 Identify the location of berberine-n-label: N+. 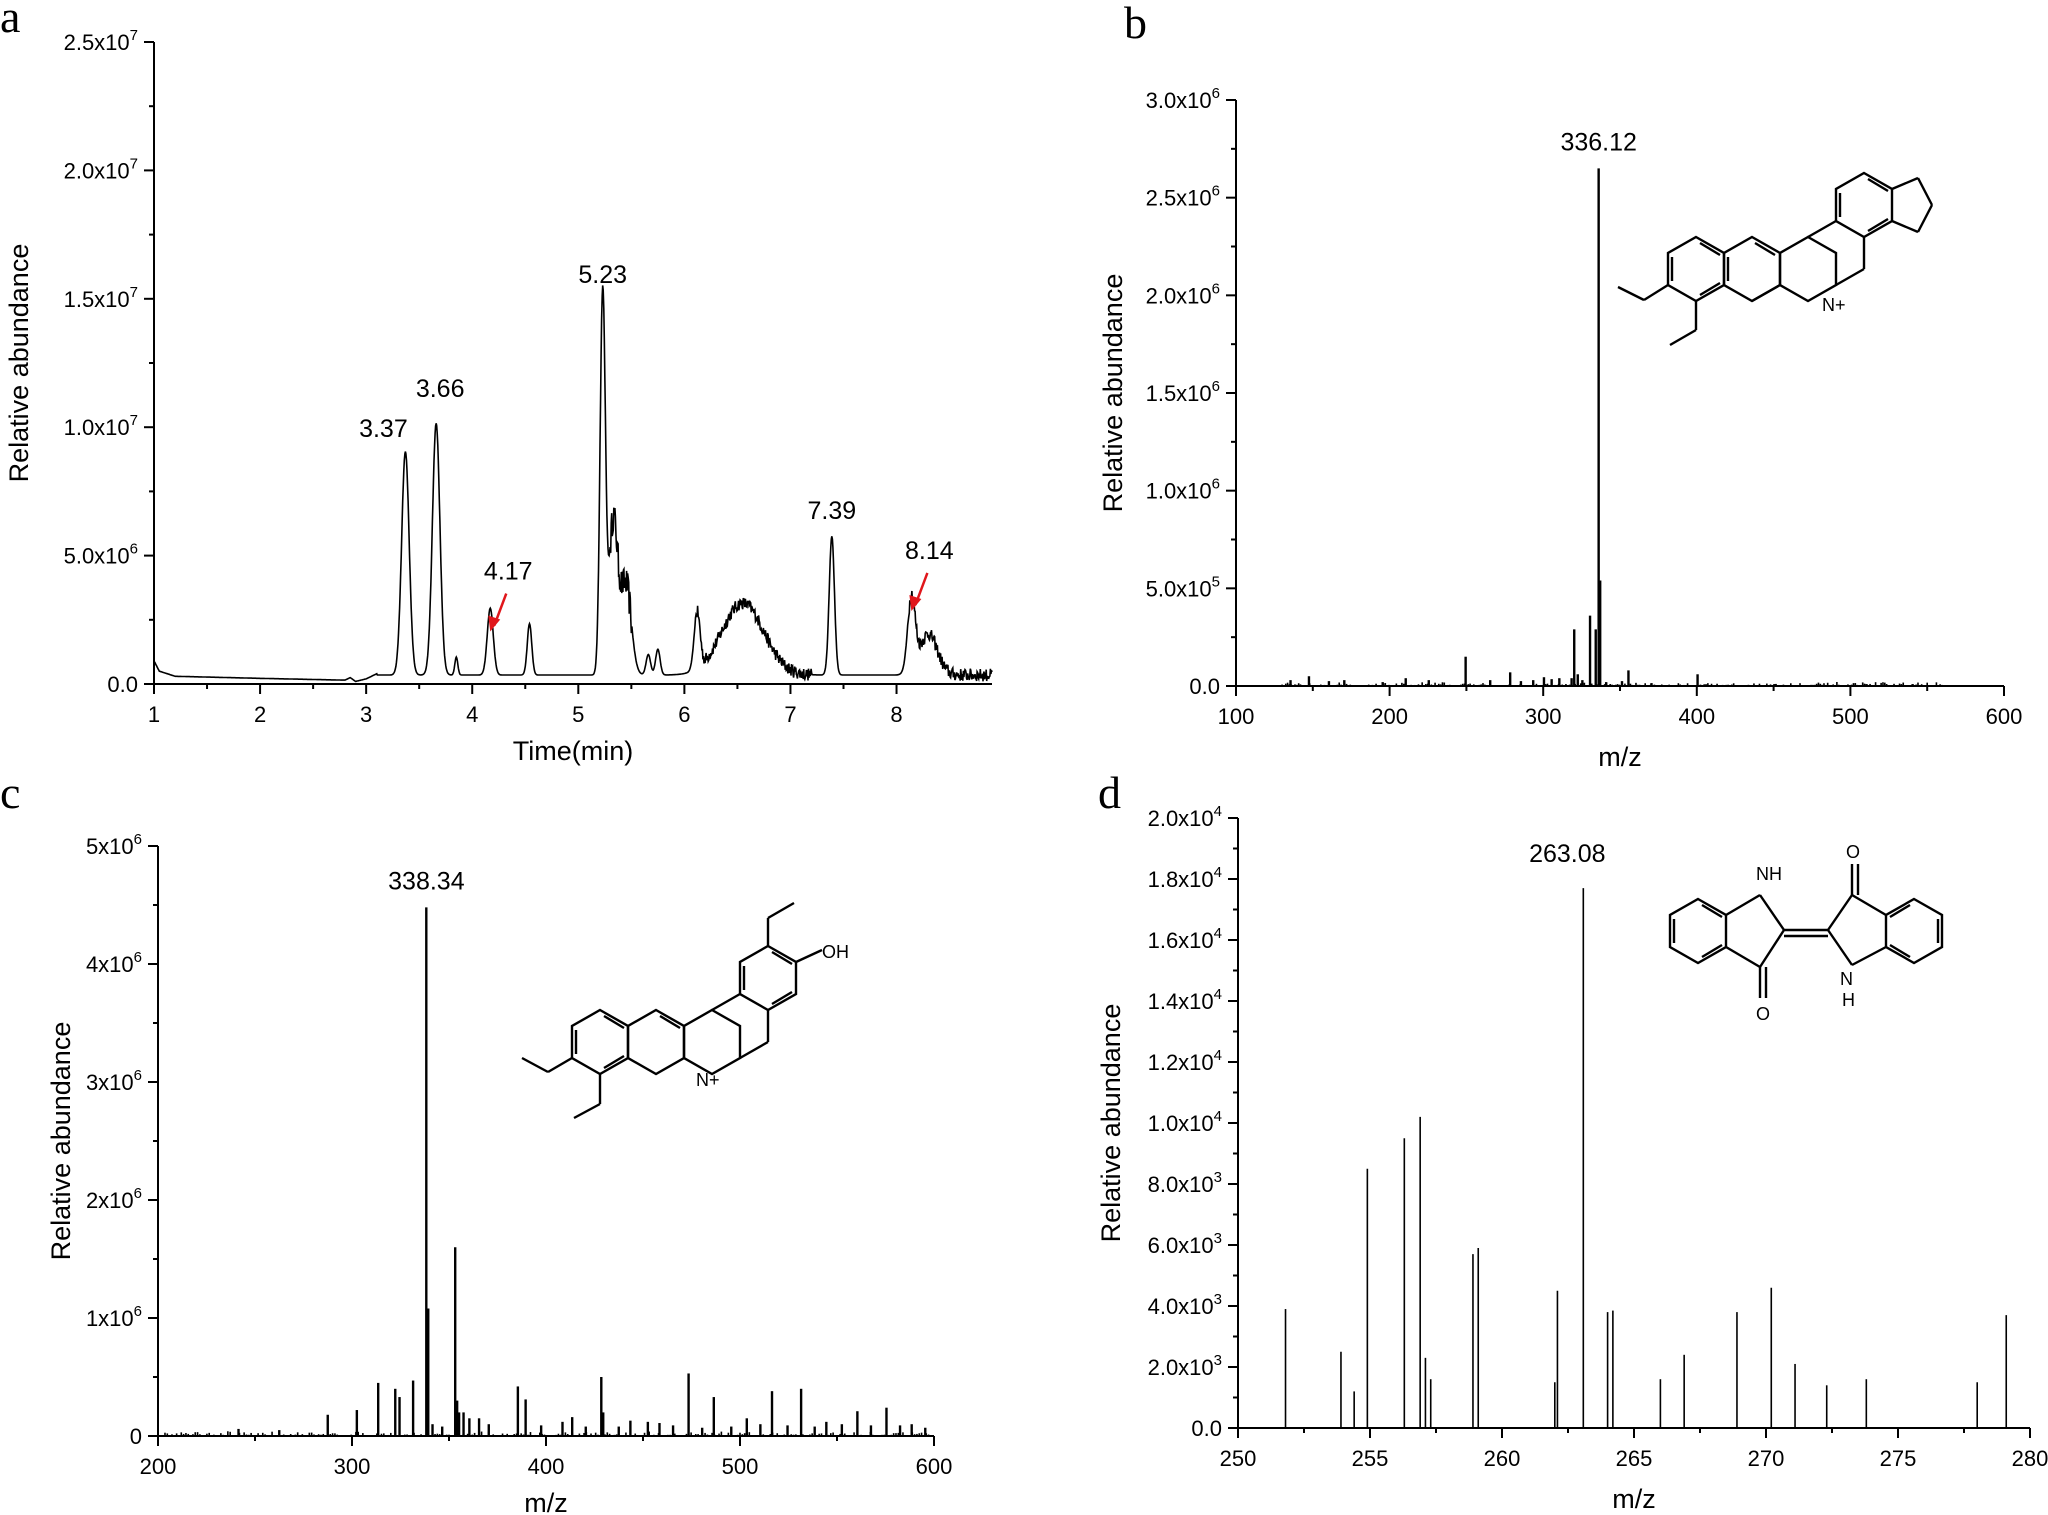
(1834, 305).